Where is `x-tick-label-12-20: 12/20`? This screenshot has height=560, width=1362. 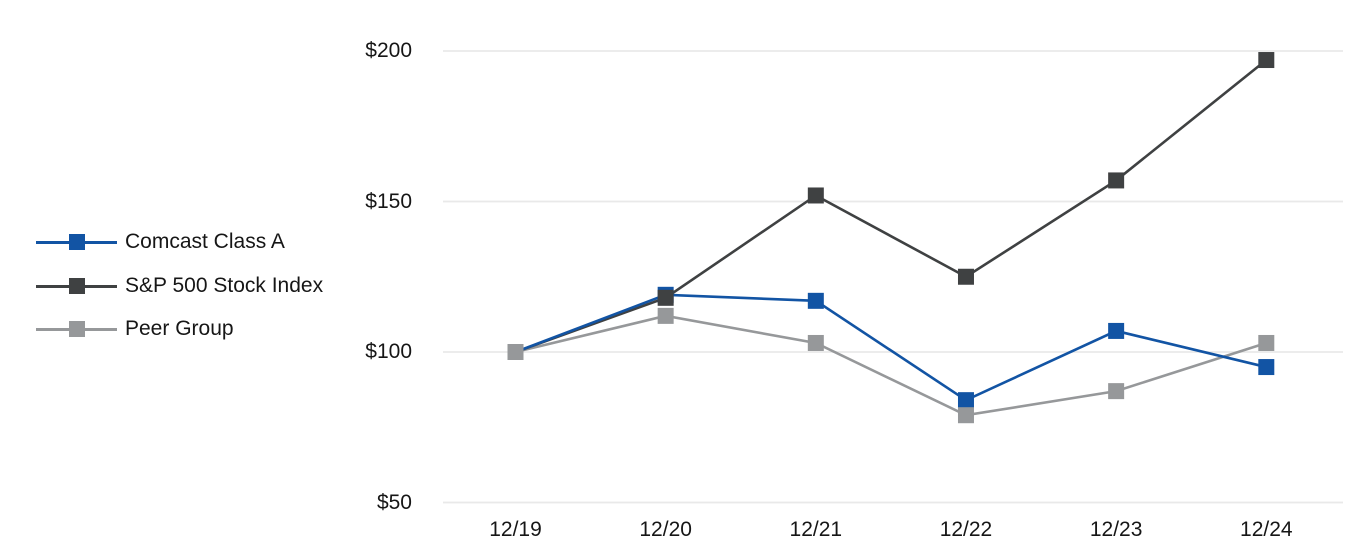
x-tick-label-12-20: 12/20 is located at coordinates (665, 529).